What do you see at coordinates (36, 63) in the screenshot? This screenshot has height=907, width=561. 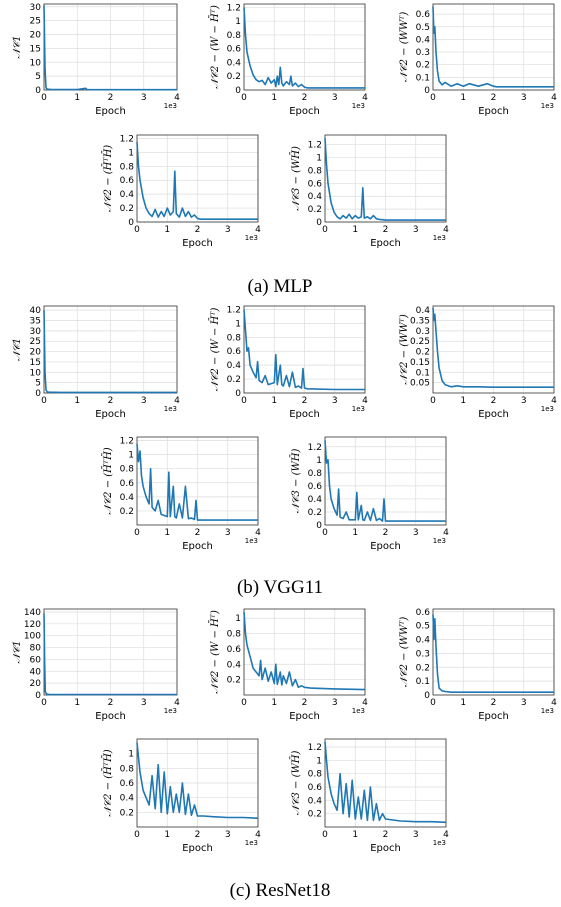 I see `y-tick-label: 10` at bounding box center [36, 63].